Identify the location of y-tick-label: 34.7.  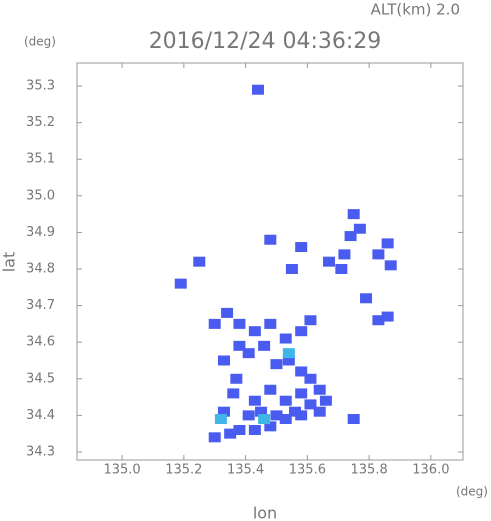
(40, 305).